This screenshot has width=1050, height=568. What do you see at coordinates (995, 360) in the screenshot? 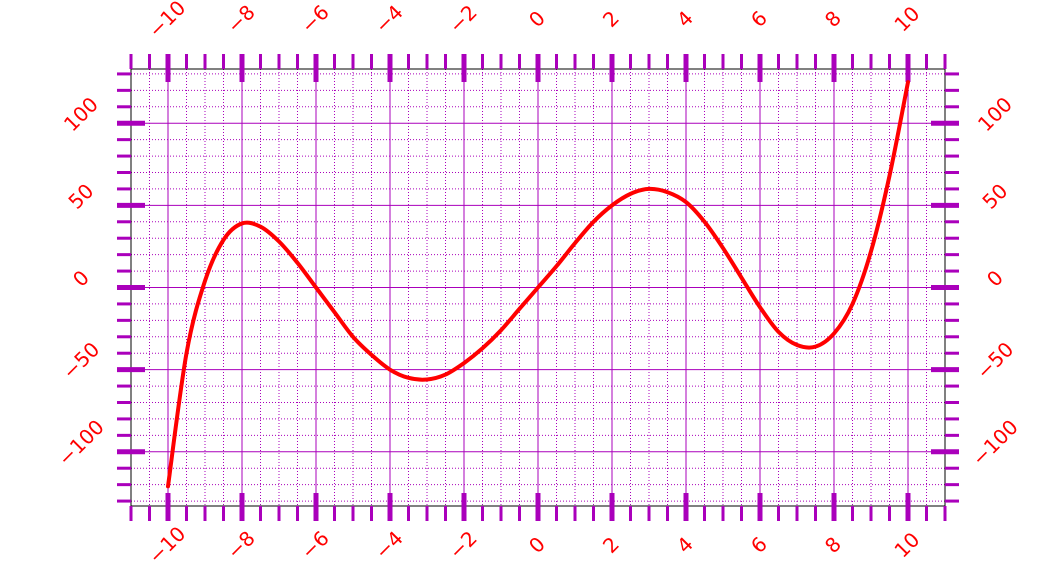
I see `y-tick-label-right: −50` at bounding box center [995, 360].